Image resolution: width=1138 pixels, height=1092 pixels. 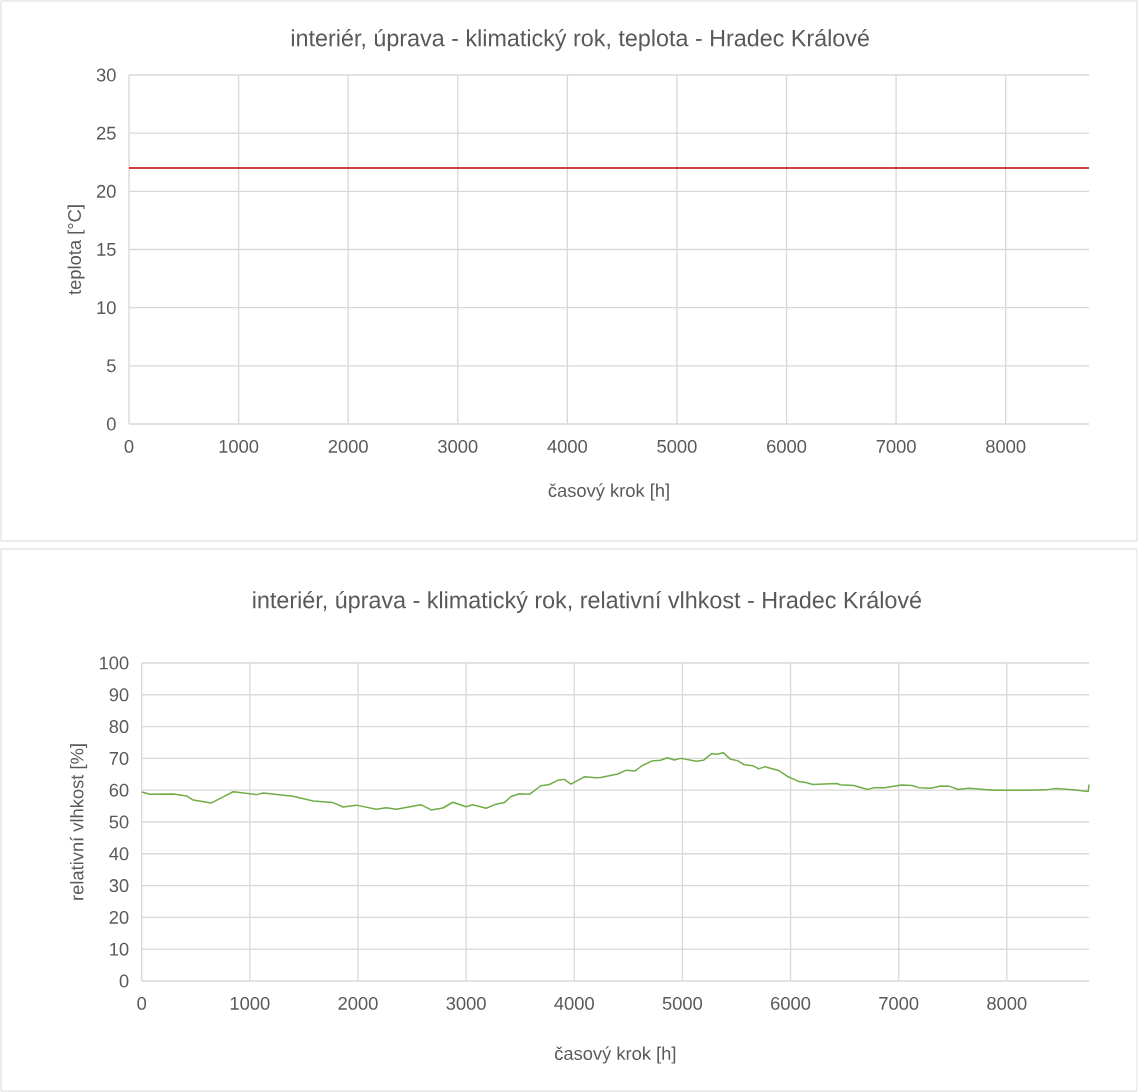 I want to click on y-axis-title: relativní vlhkost [%], so click(x=78, y=822).